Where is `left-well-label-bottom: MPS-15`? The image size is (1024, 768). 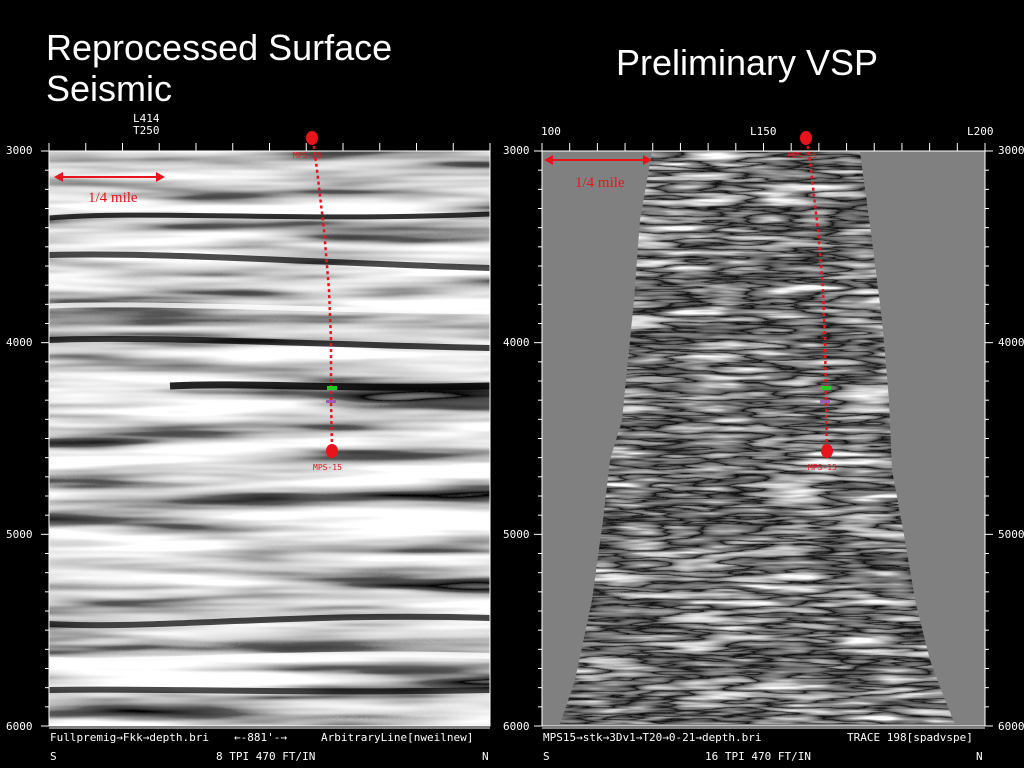
left-well-label-bottom: MPS-15 is located at coordinates (327, 467).